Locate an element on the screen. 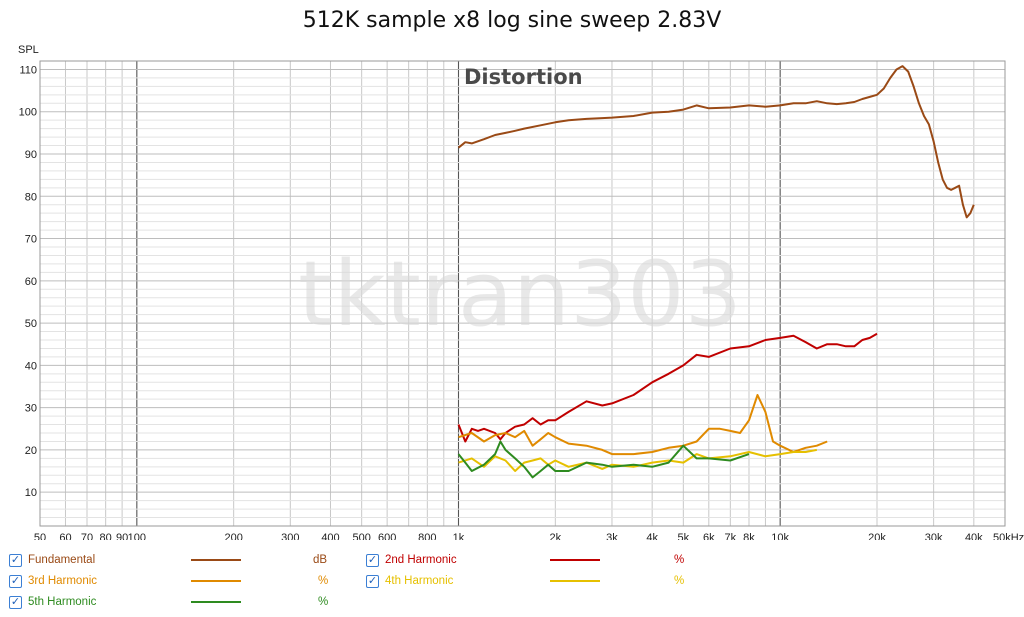 The width and height of the screenshot is (1024, 617). legend-checkbox-4th-harmonic: ✓ is located at coordinates (372, 581).